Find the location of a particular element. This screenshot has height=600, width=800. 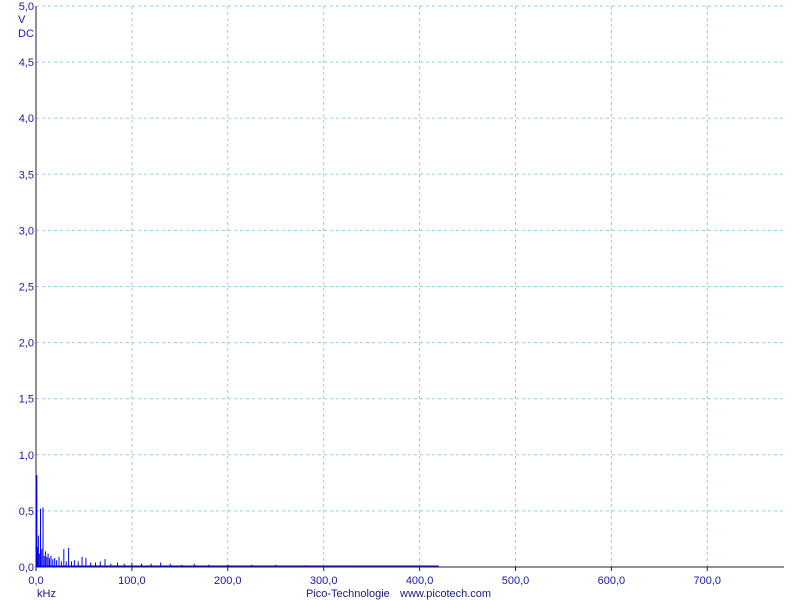

x-tick-label: 500,0 is located at coordinates (516, 581).